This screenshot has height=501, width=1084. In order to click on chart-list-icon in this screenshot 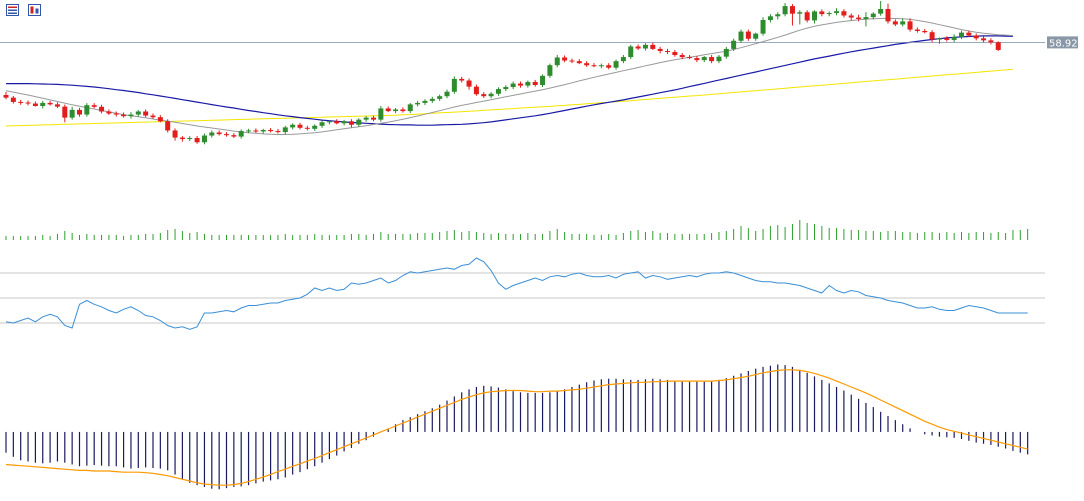, I will do `click(12, 10)`.